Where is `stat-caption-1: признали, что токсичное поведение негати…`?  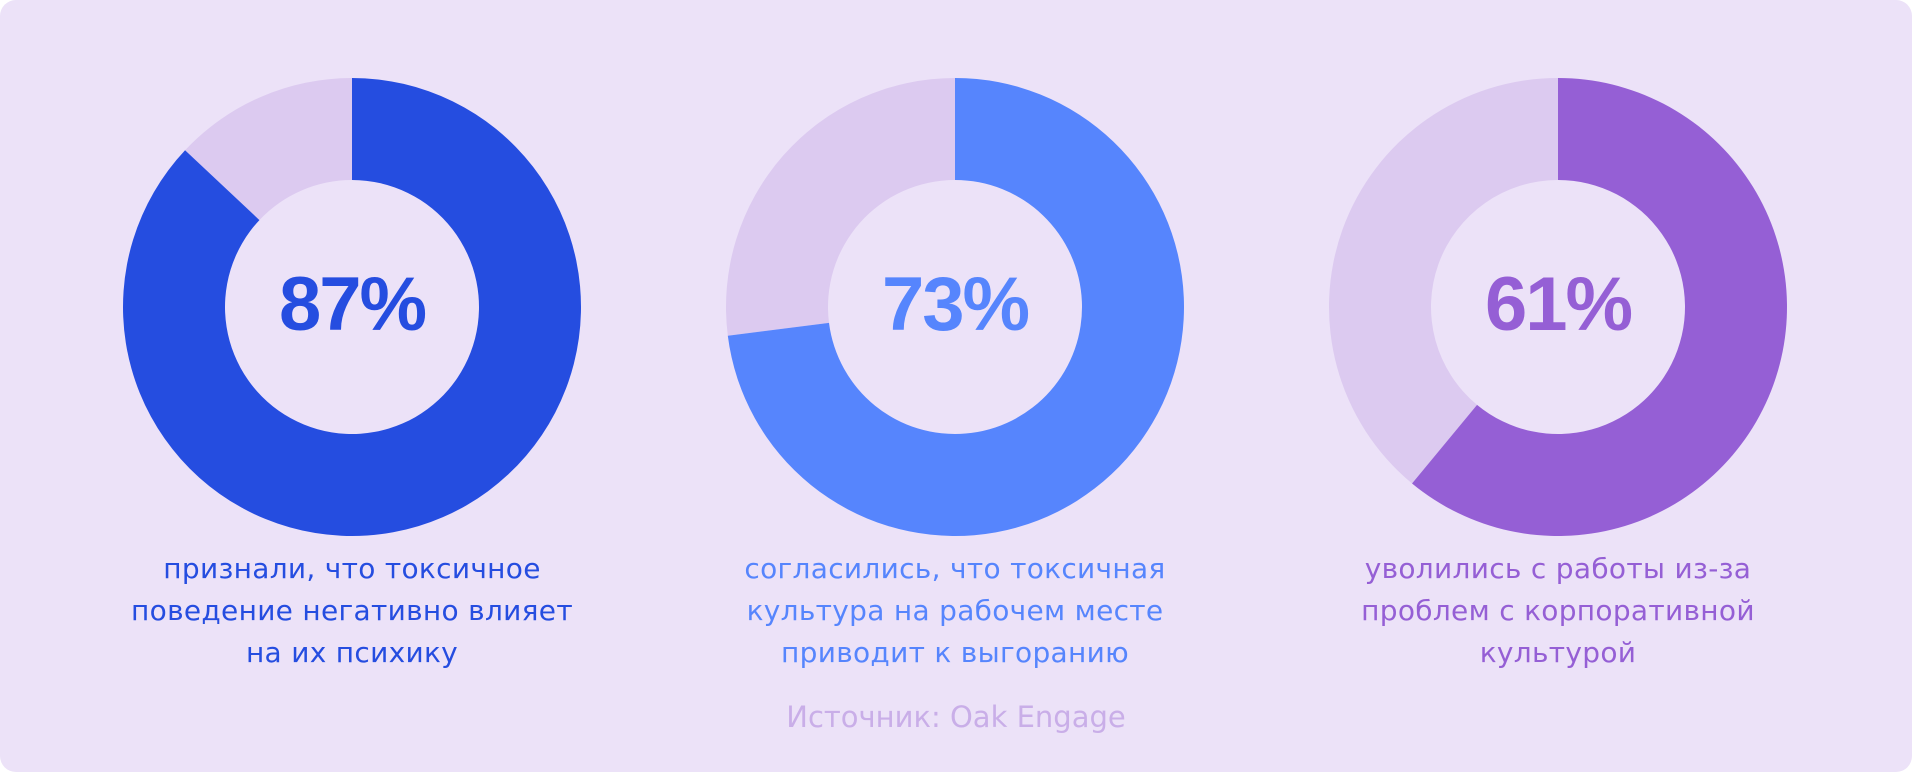 stat-caption-1: признали, что токсичное поведение негати… is located at coordinates (352, 611).